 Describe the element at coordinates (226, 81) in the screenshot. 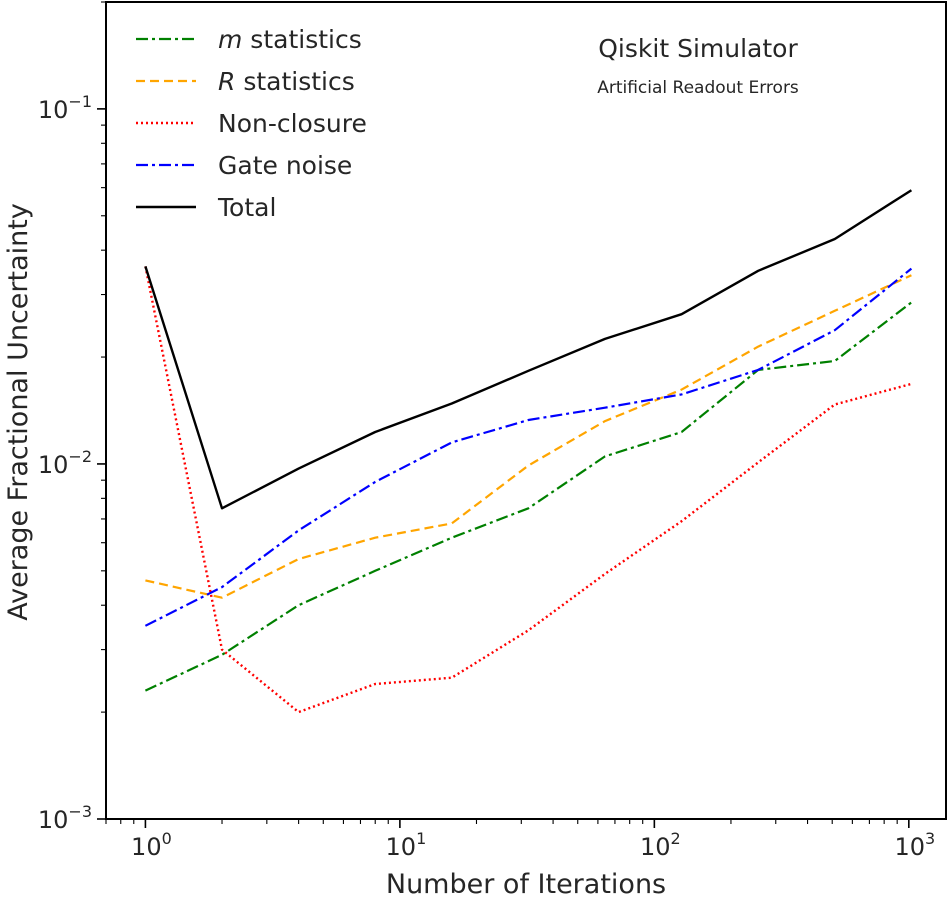

I see `legend-label-symbol: R` at that location.